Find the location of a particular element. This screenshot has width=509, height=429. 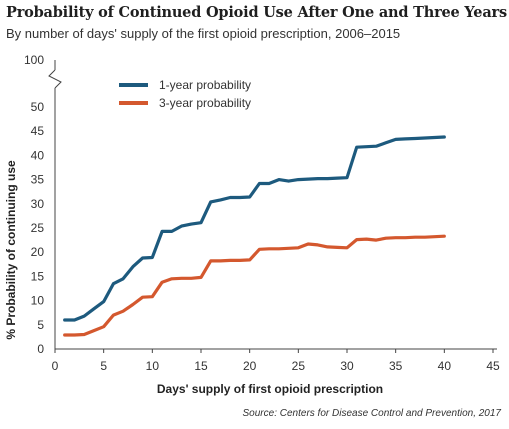

y-tick-label: 40 is located at coordinates (38, 155).